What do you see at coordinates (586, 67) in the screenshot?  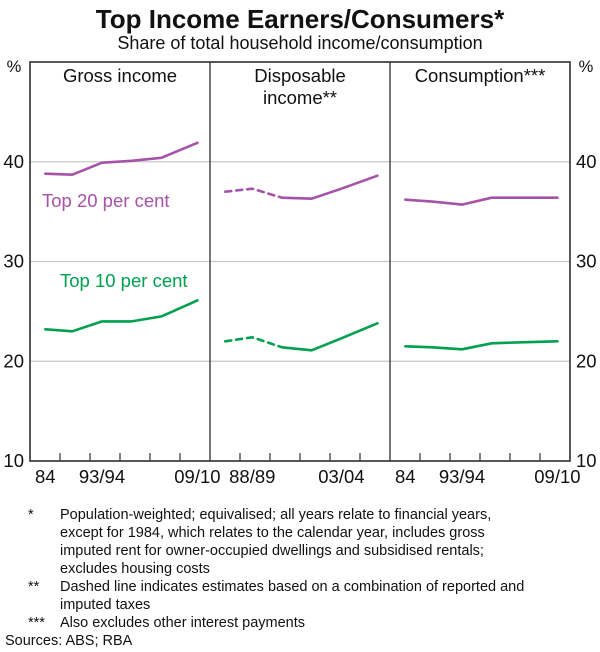 I see `y-unit-right: %` at bounding box center [586, 67].